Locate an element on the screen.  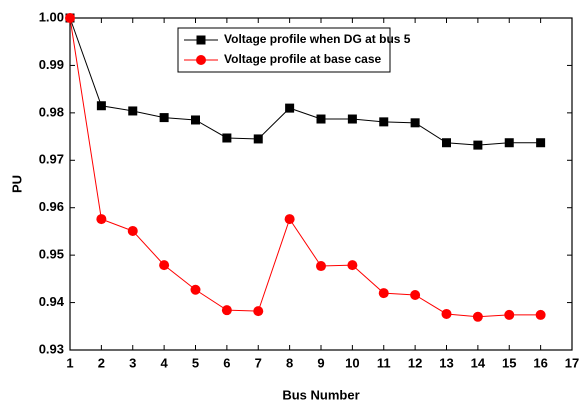
x-tick-label: 14 is located at coordinates (478, 362).